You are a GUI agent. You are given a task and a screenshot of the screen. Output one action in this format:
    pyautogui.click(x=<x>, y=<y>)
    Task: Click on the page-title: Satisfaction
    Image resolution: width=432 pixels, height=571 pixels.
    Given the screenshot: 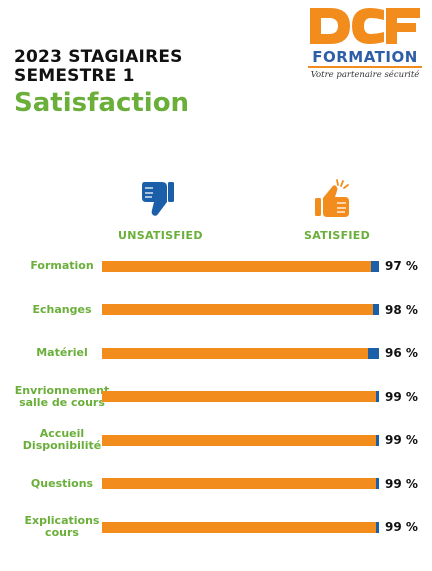 What is the action you would take?
    pyautogui.click(x=102, y=103)
    